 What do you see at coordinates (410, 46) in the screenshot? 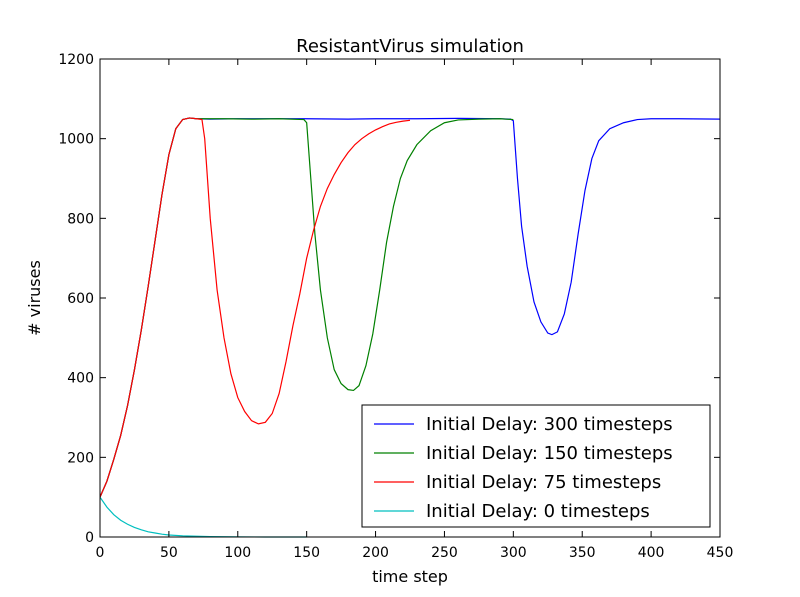
I see `chart-title: ResistantVirus simulation` at bounding box center [410, 46].